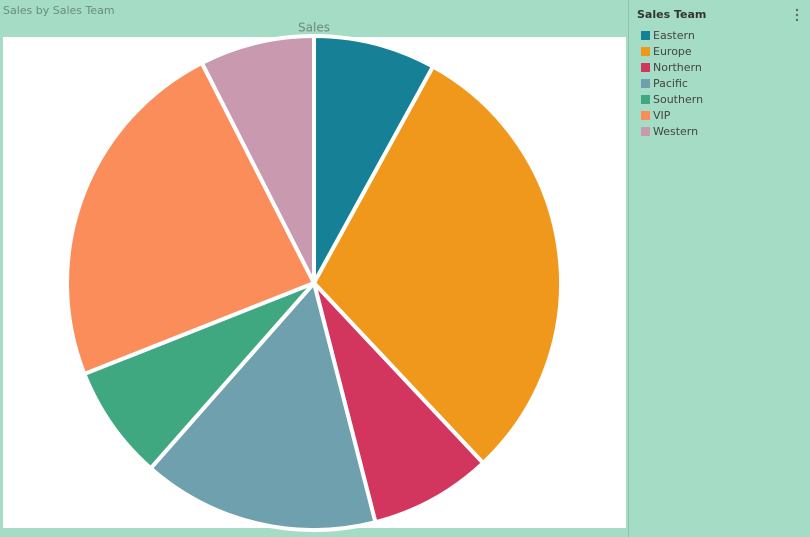  Describe the element at coordinates (678, 99) in the screenshot. I see `legend-label: Southern` at that location.